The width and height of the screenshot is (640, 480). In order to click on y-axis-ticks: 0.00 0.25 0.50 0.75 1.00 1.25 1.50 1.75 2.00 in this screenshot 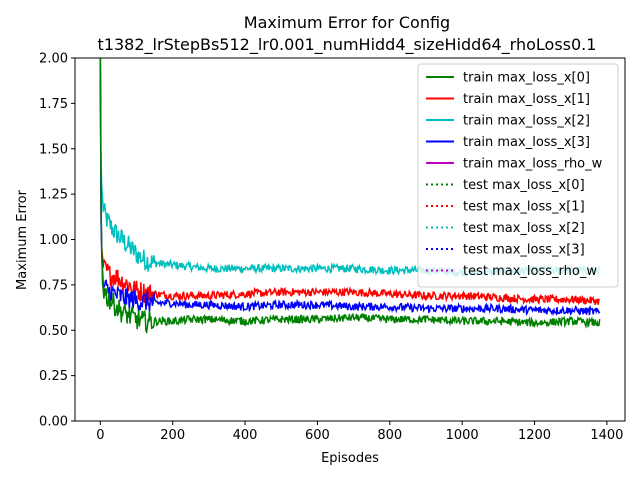, I will do `click(57, 241)`.